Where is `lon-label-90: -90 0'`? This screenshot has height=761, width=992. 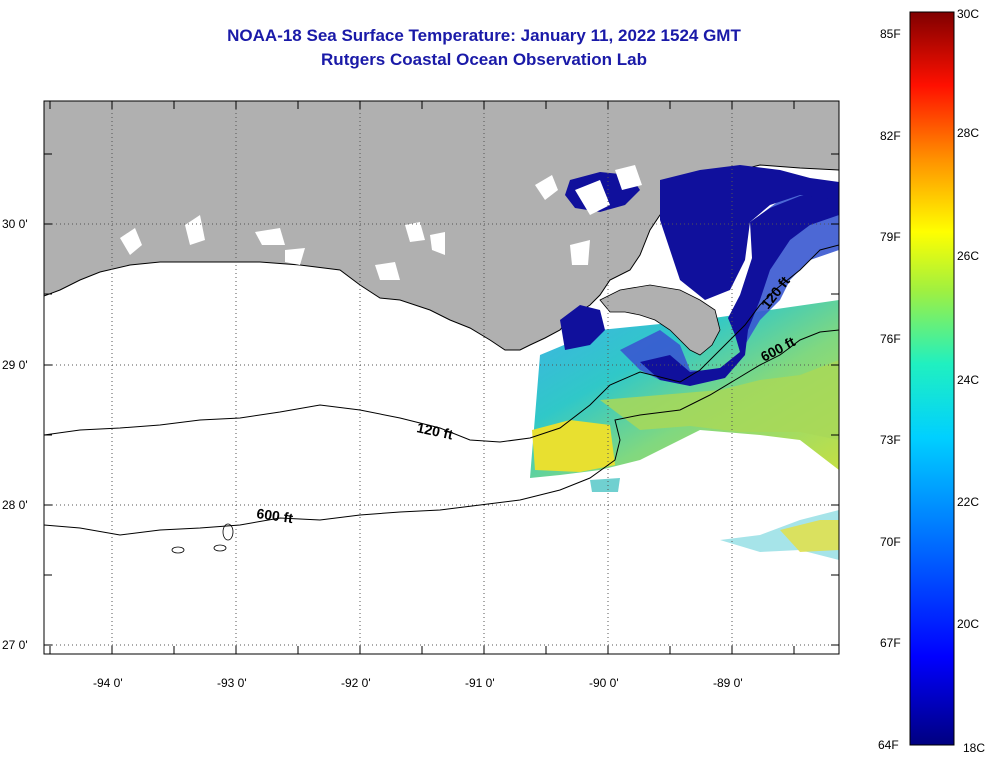 lon-label-90: -90 0' is located at coordinates (604, 683).